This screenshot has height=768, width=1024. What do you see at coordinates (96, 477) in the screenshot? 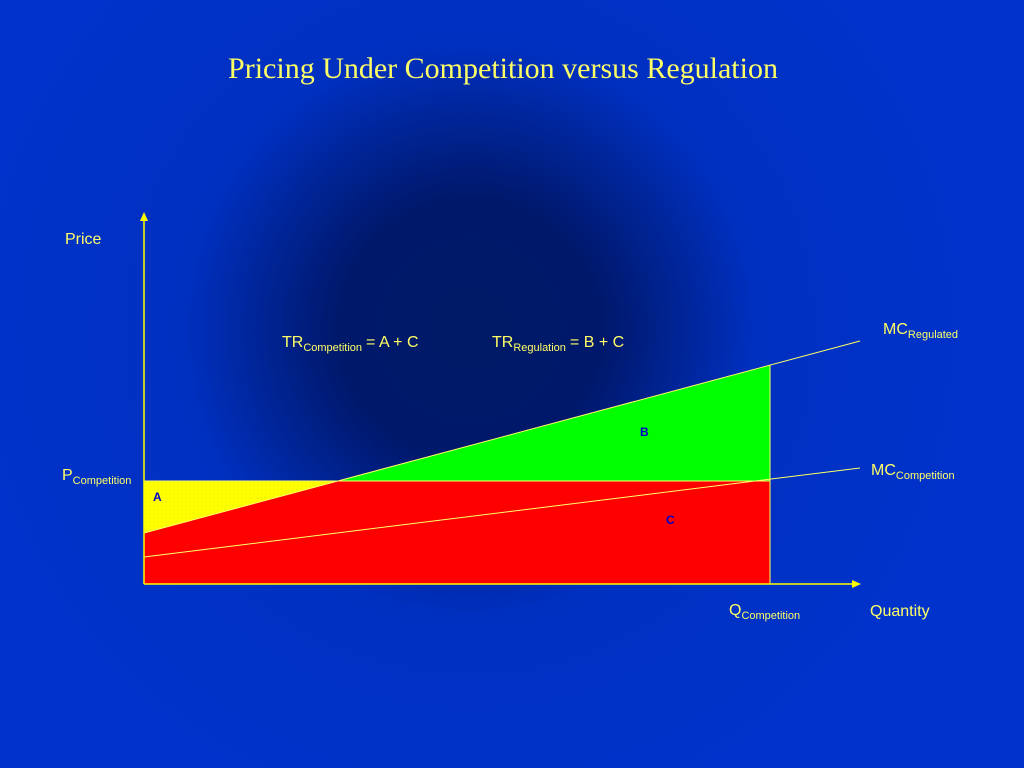
I see `p-competition-label: PCompetition` at bounding box center [96, 477].